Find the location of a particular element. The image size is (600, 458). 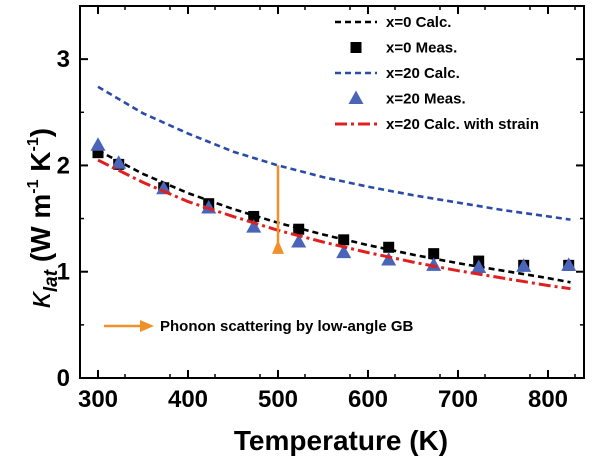

x-tick-label: 600 is located at coordinates (368, 399).